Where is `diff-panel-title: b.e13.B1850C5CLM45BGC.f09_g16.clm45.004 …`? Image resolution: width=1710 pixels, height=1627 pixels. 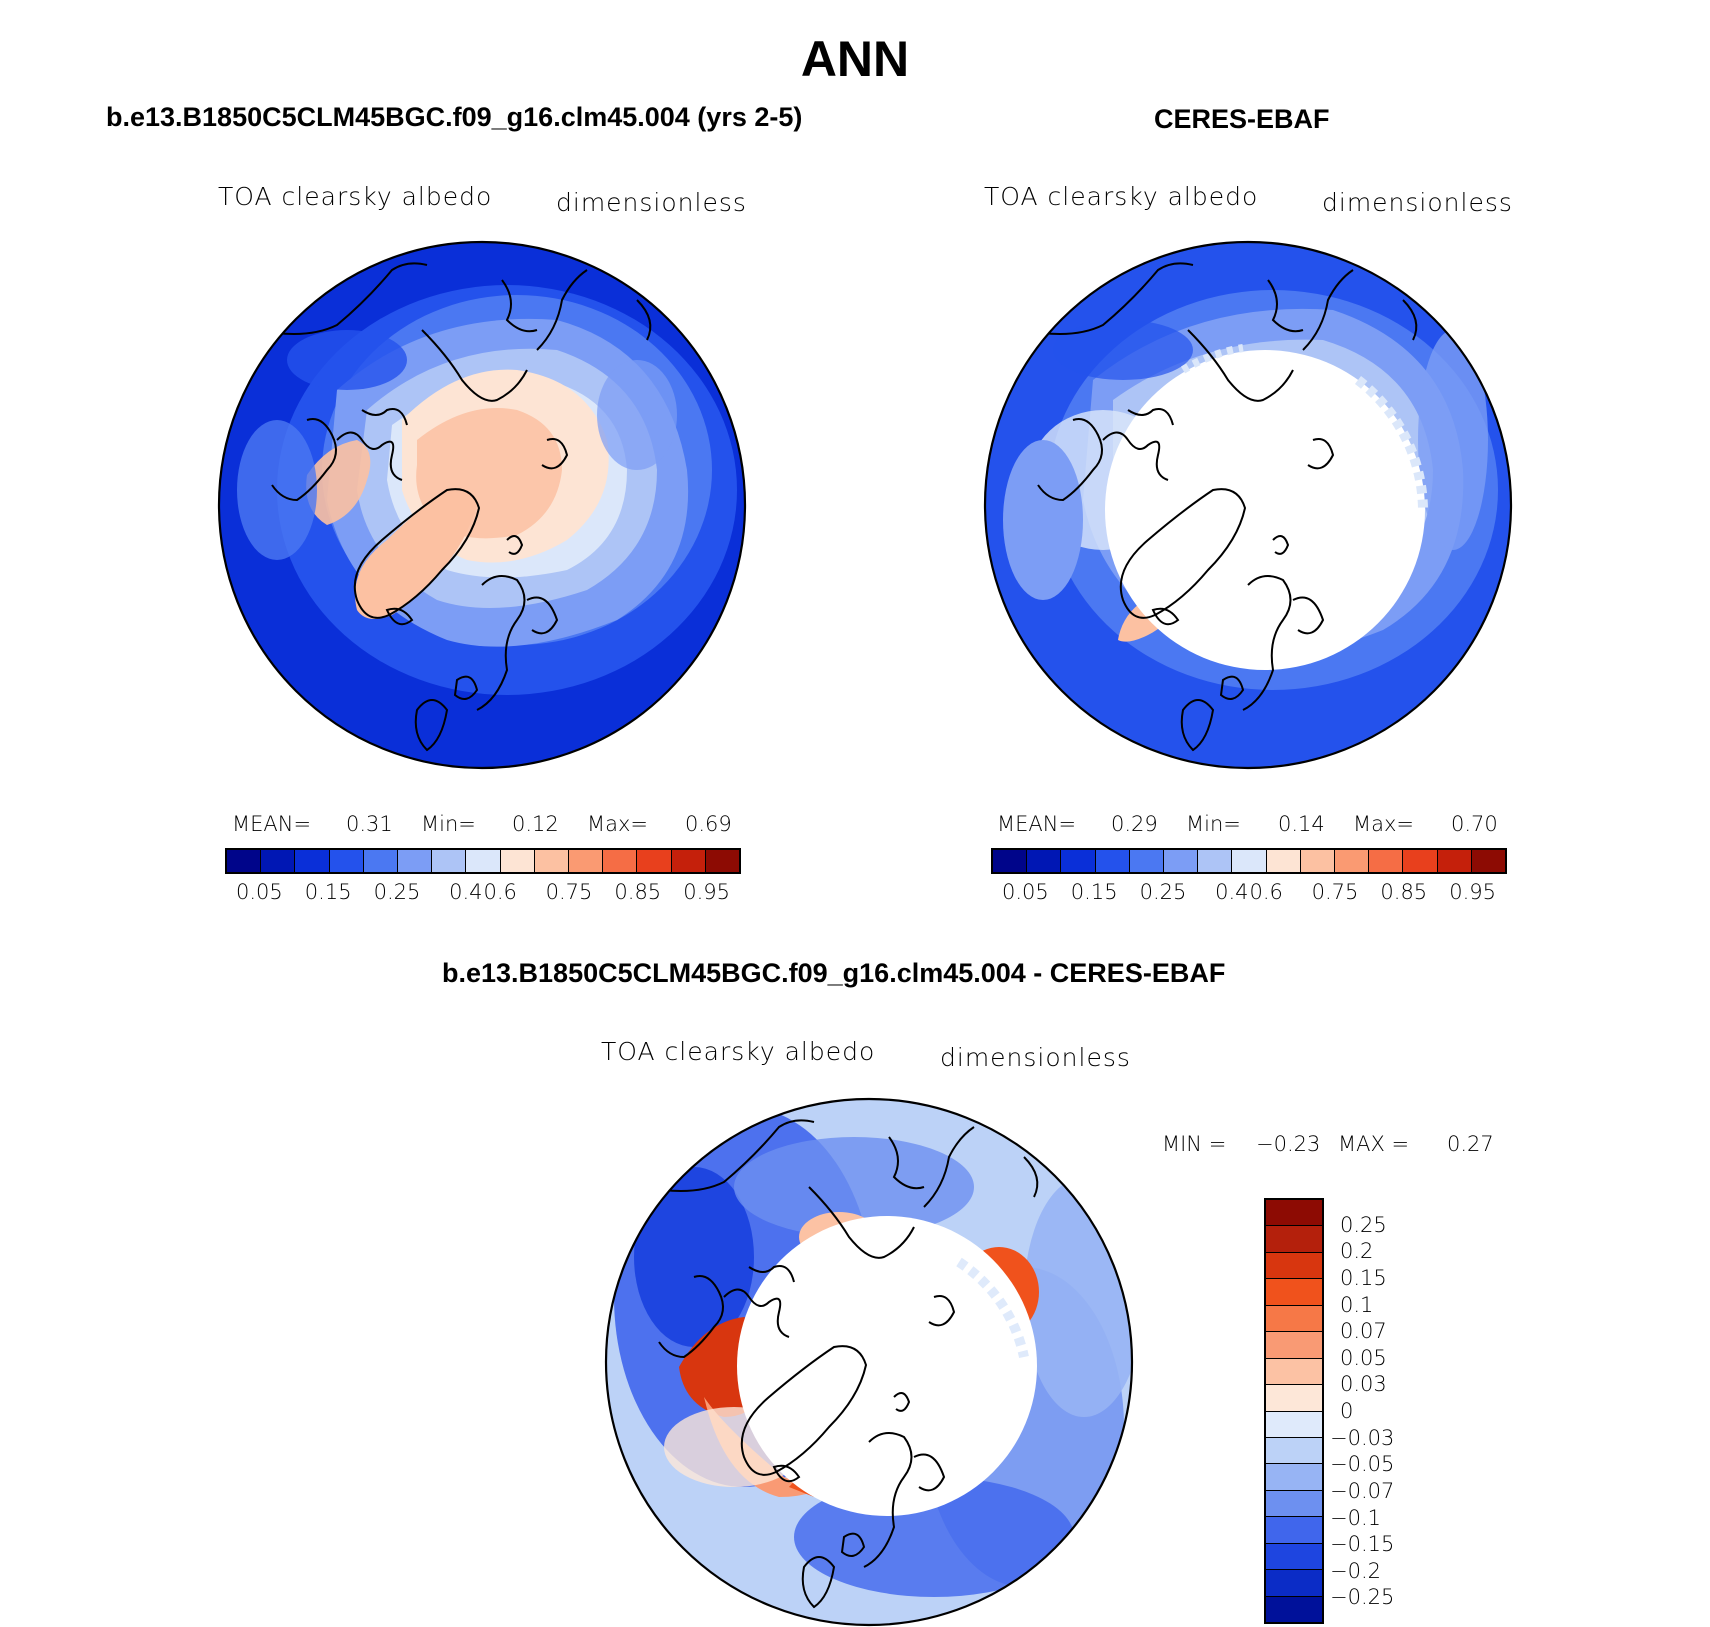
diff-panel-title: b.e13.B1850C5CLM45BGC.f09_g16.clm45.004 … is located at coordinates (834, 973).